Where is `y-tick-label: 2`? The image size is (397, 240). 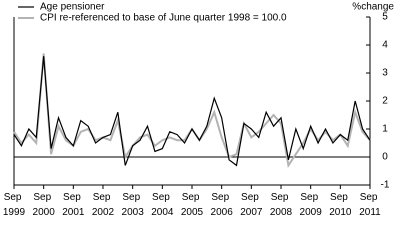 y-tick-label: 2 is located at coordinates (385, 101).